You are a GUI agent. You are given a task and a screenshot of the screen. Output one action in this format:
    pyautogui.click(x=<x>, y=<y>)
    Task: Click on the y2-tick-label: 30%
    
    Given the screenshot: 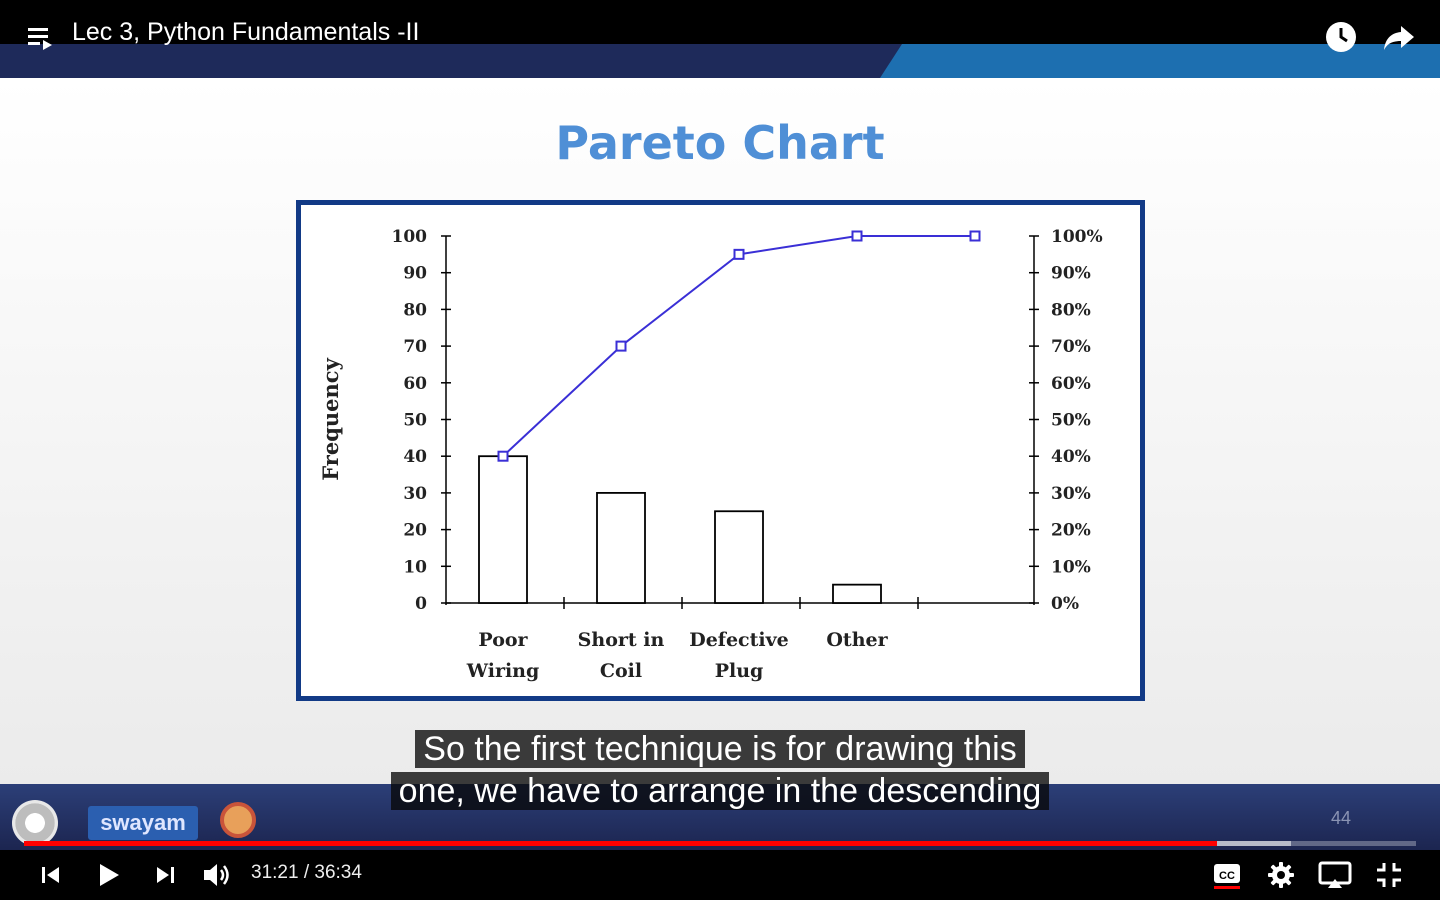 What is the action you would take?
    pyautogui.click(x=1071, y=494)
    